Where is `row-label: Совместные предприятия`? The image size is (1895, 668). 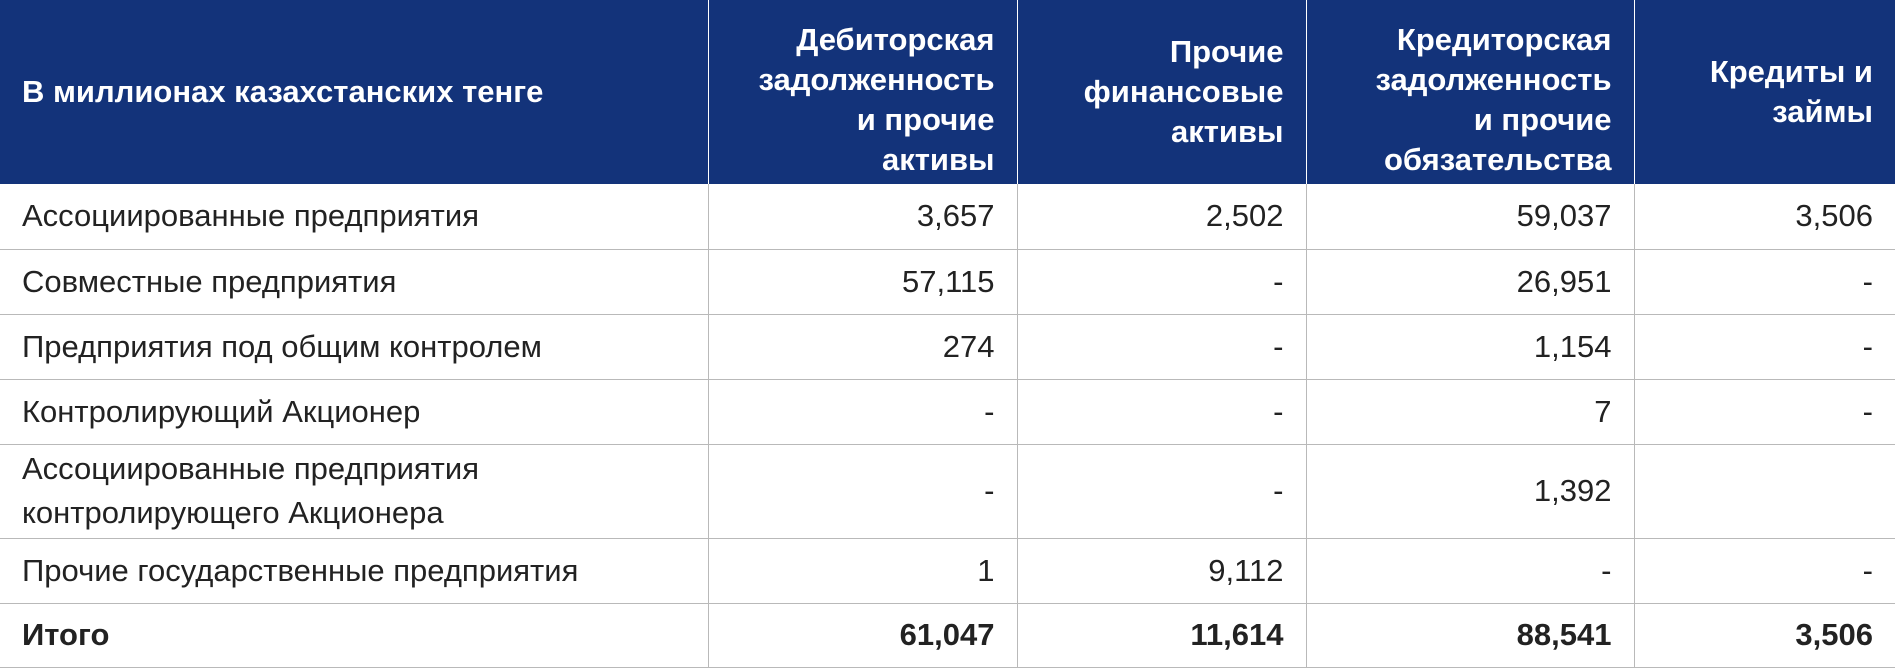
row-label: Совместные предприятия is located at coordinates (354, 282).